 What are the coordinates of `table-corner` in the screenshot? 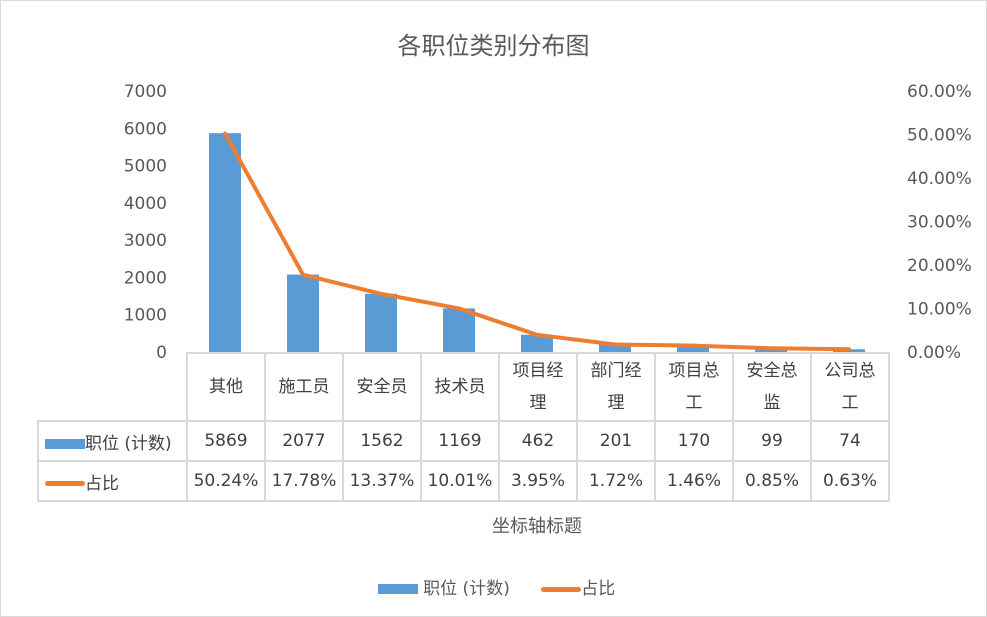 It's located at (112, 387).